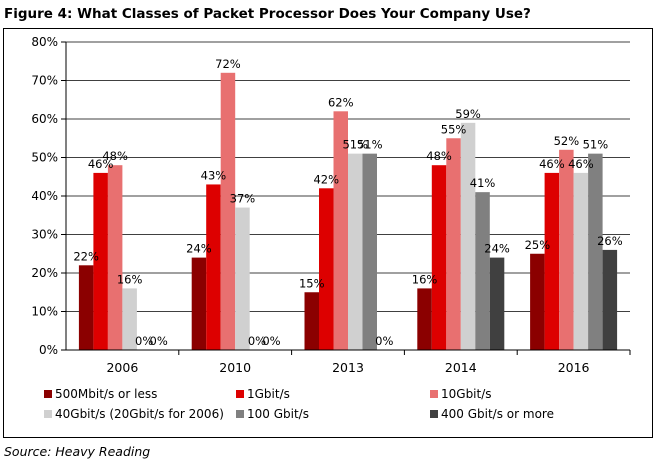 The image size is (658, 468). I want to click on y-tick-label: 20%, so click(44, 273).